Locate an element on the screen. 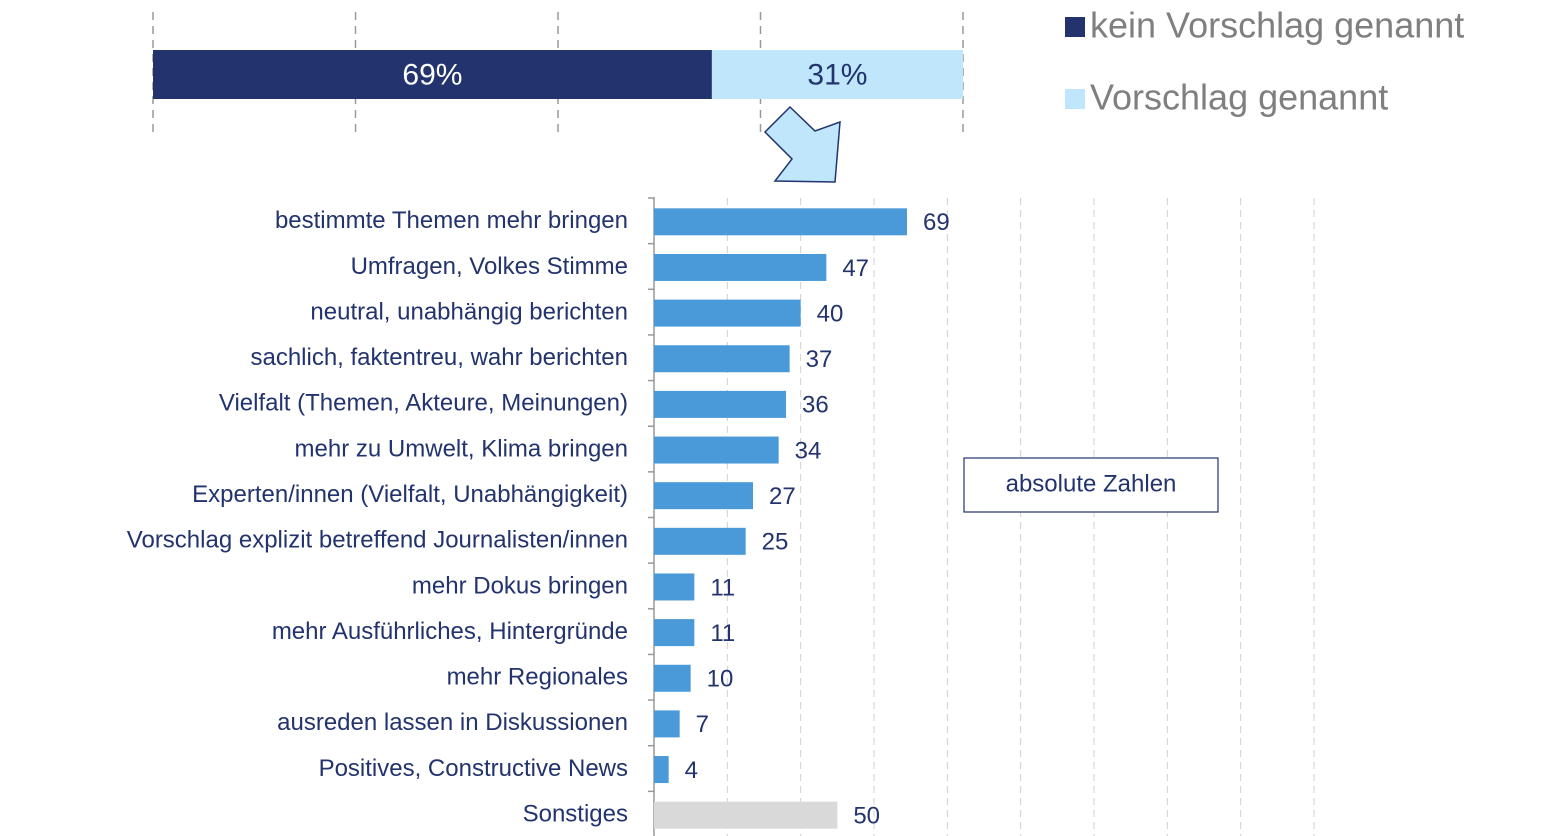 The width and height of the screenshot is (1552, 836). value-label: 47 is located at coordinates (855, 268).